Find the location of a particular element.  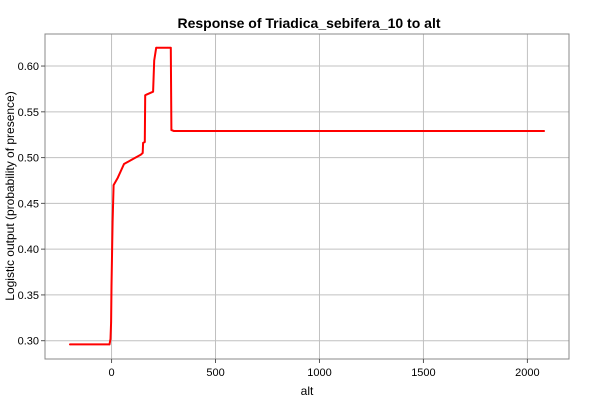

x-tick-label: 1000 is located at coordinates (319, 373).